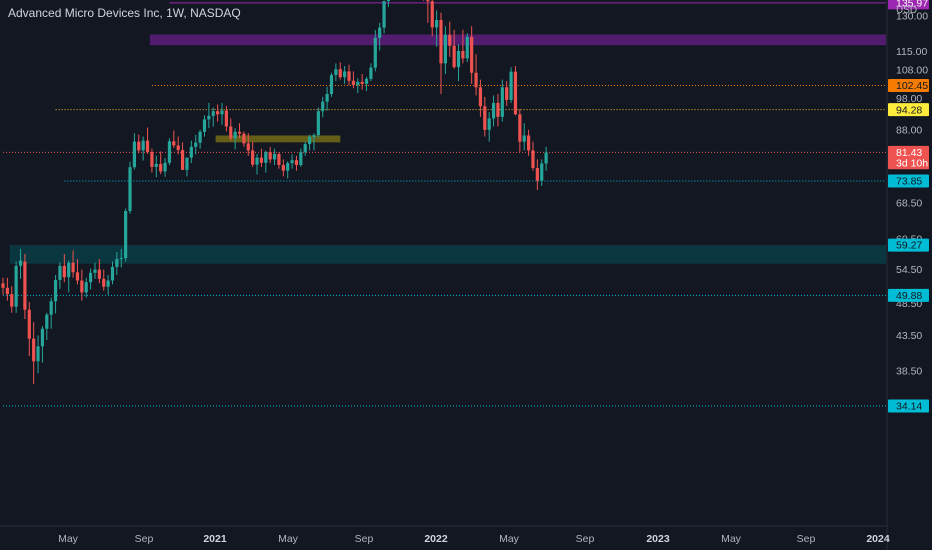 The width and height of the screenshot is (932, 550). What do you see at coordinates (909, 371) in the screenshot?
I see `y-tick-label: 38.50` at bounding box center [909, 371].